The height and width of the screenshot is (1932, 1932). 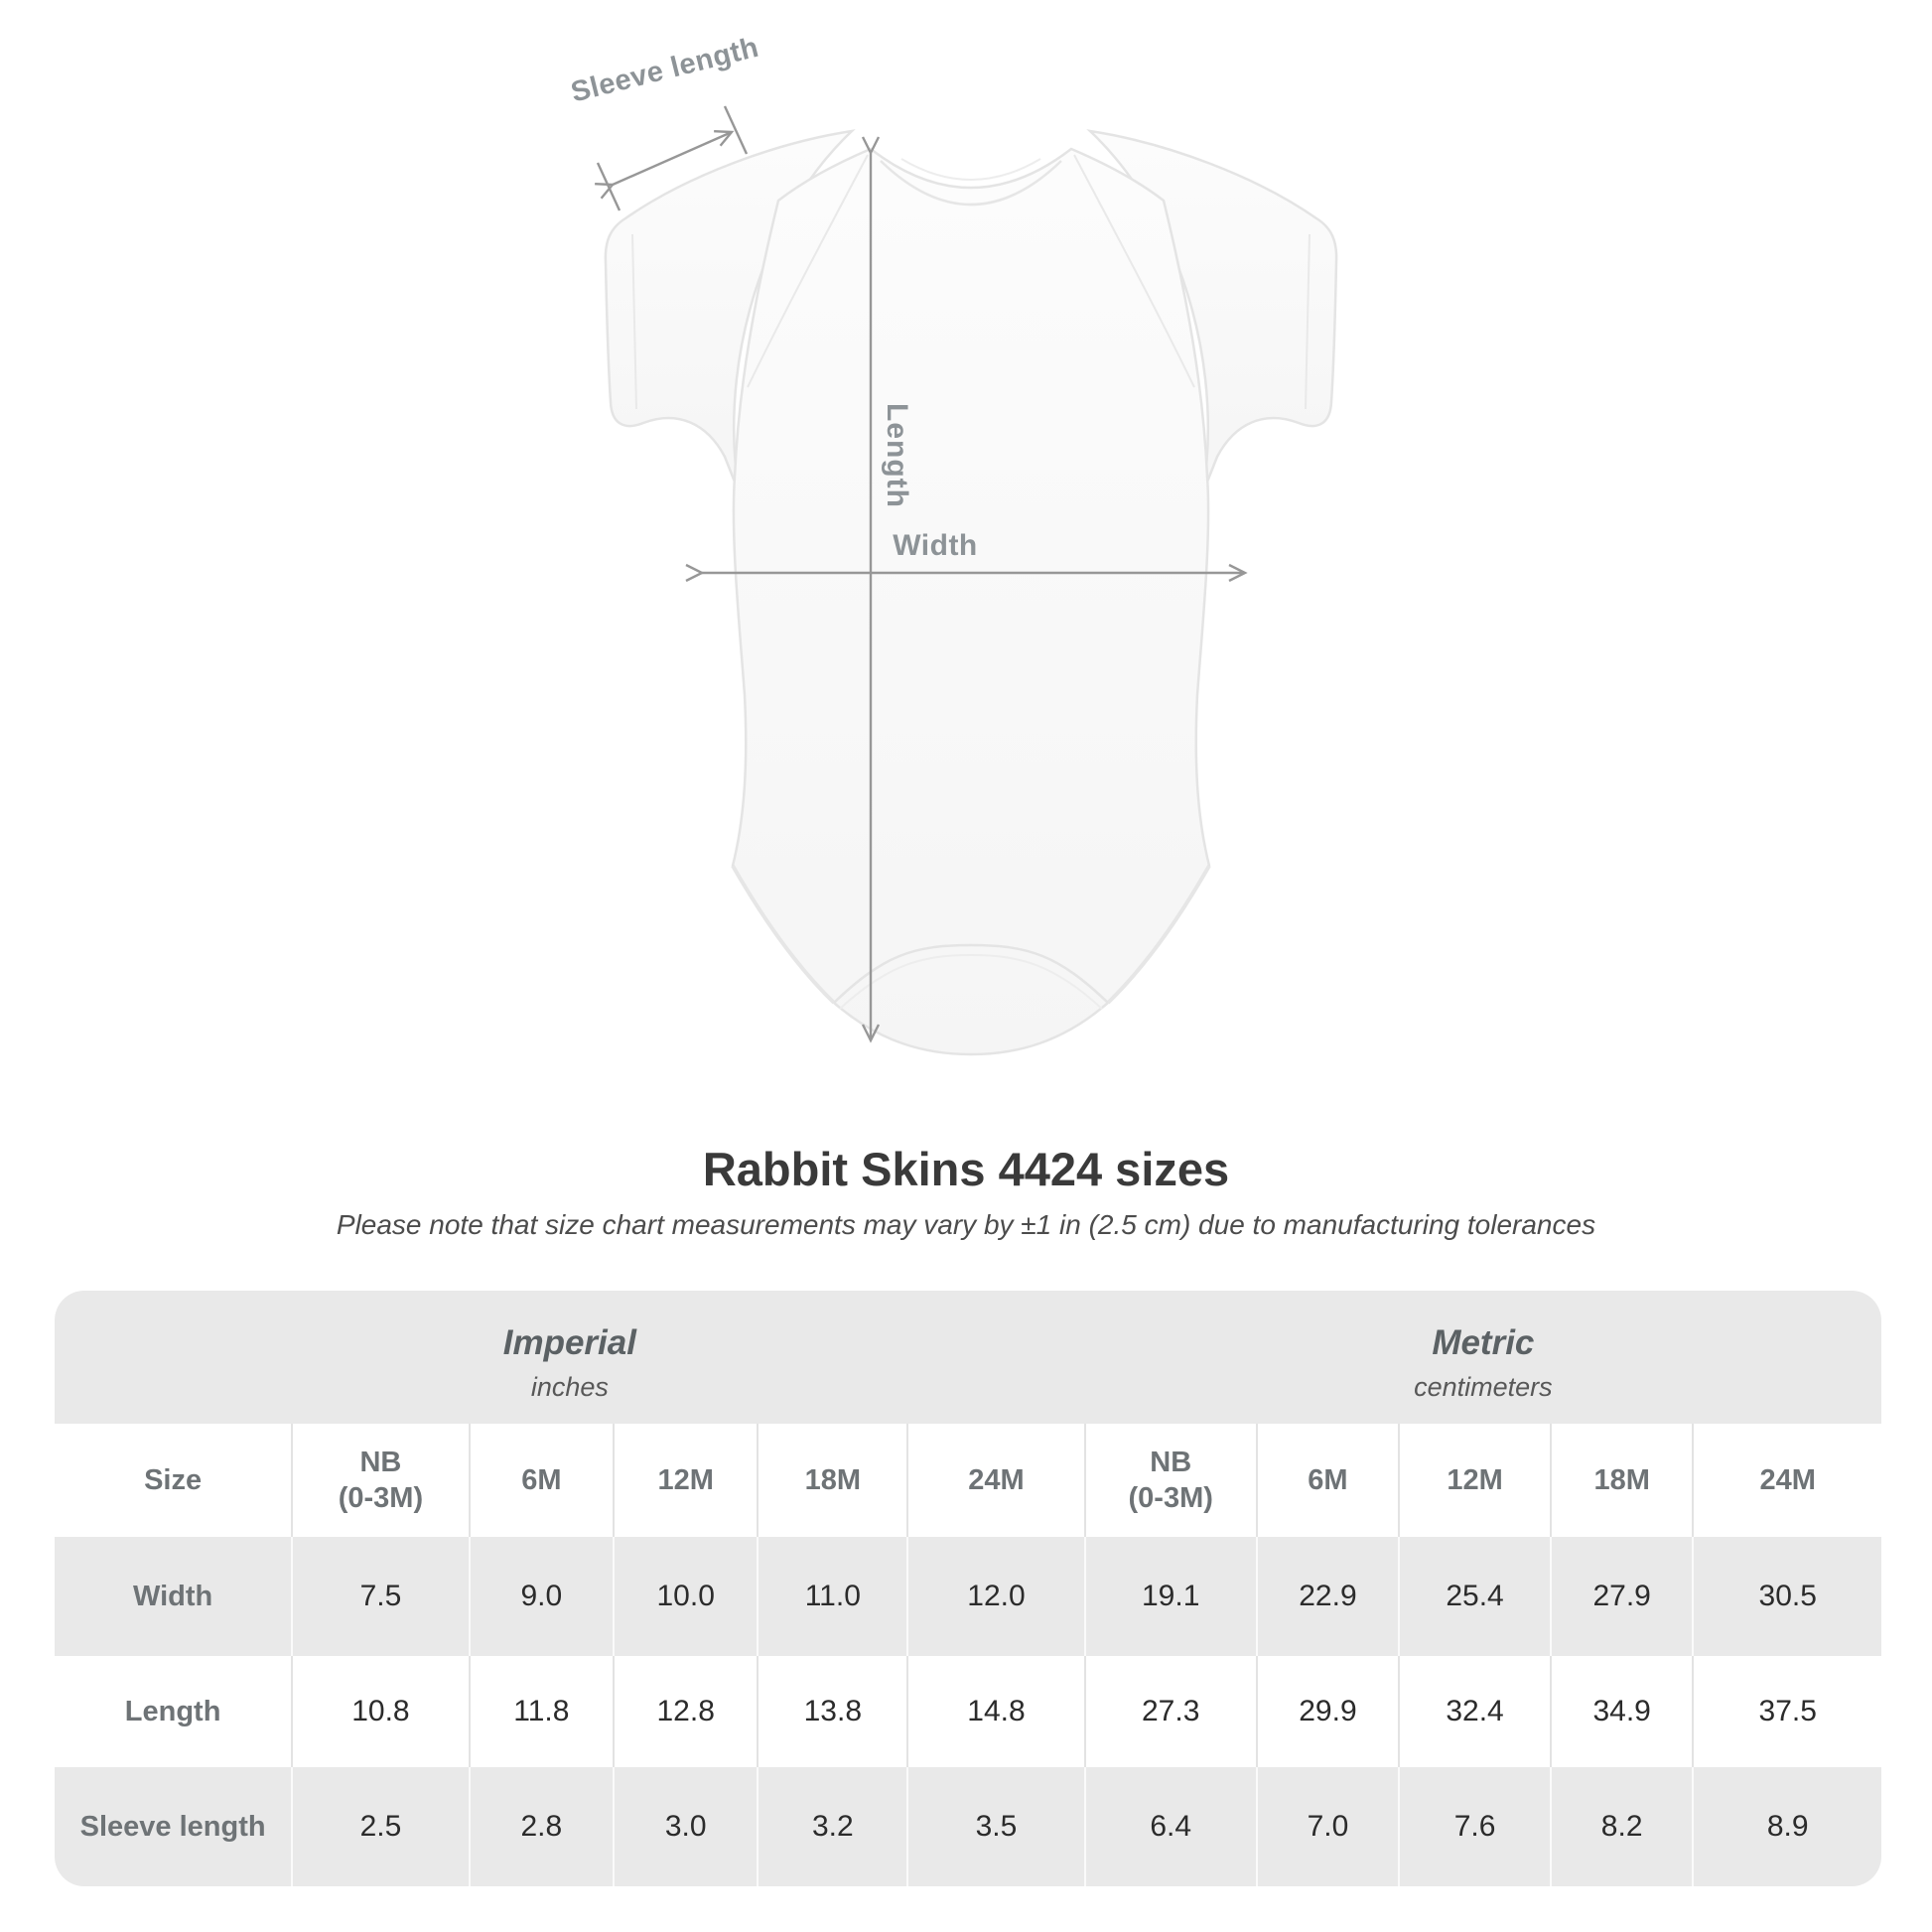 What do you see at coordinates (1475, 1711) in the screenshot?
I see `cell: 32.4` at bounding box center [1475, 1711].